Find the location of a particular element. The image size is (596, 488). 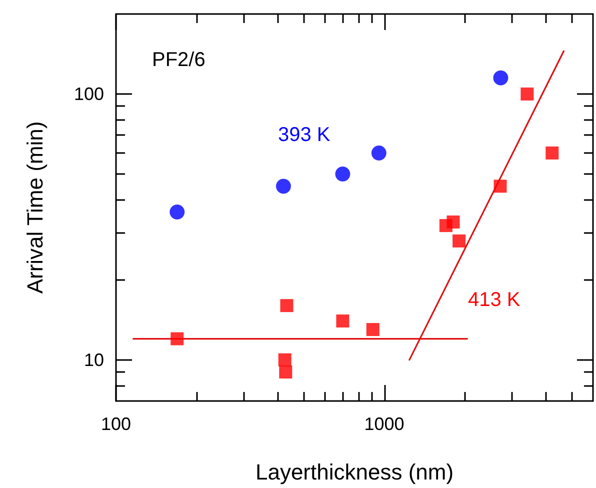

text: 413 K is located at coordinates (494, 300).